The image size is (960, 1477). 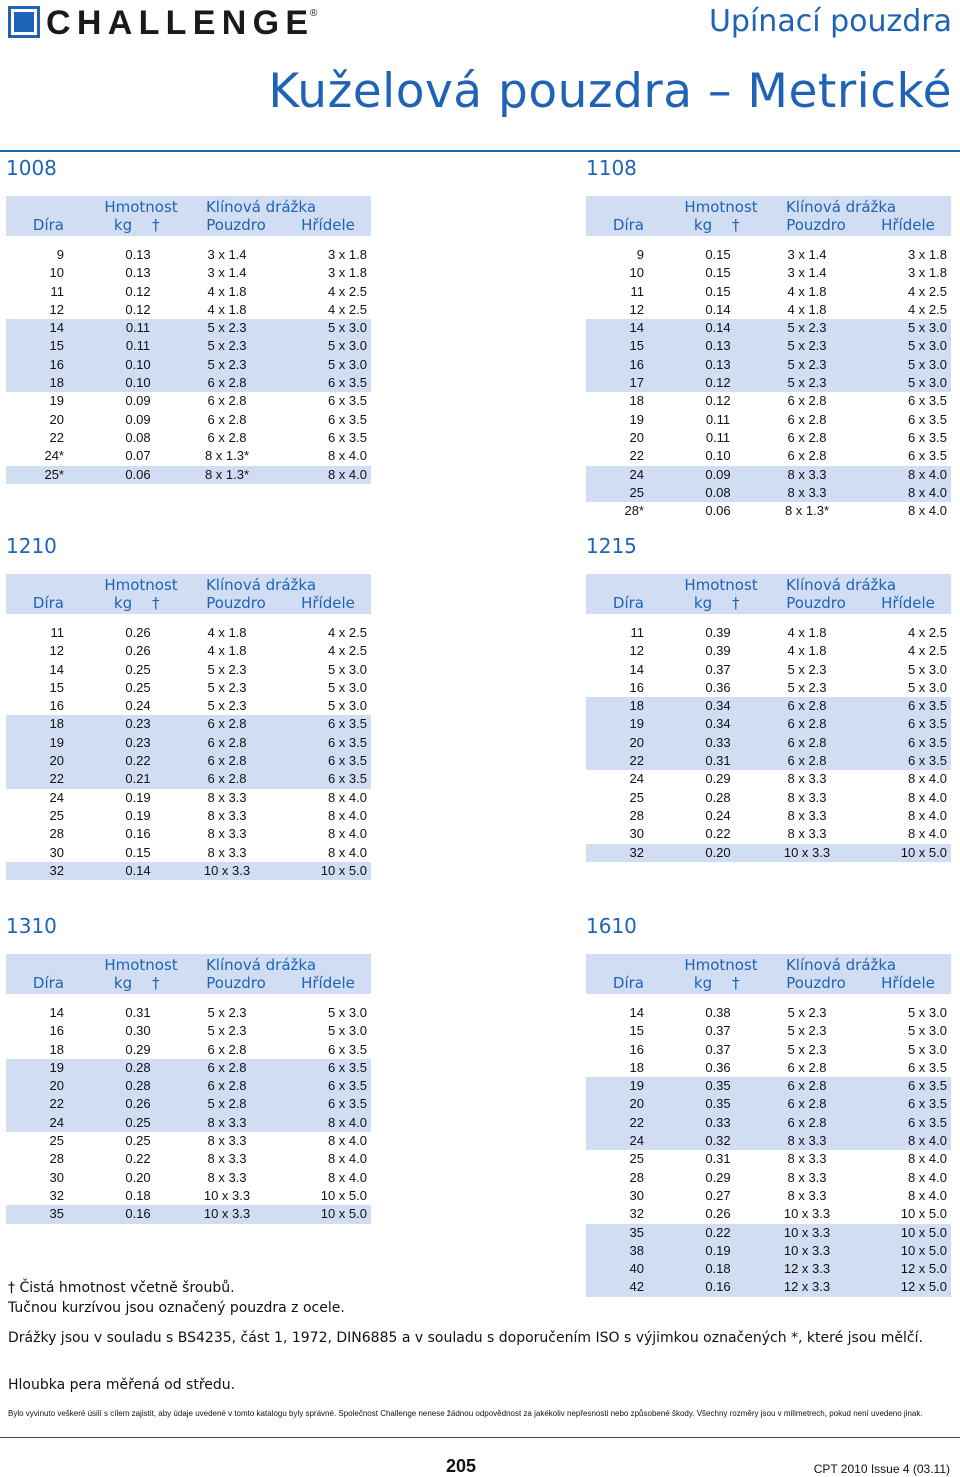 I want to click on table-cell: 30, so click(x=56, y=852).